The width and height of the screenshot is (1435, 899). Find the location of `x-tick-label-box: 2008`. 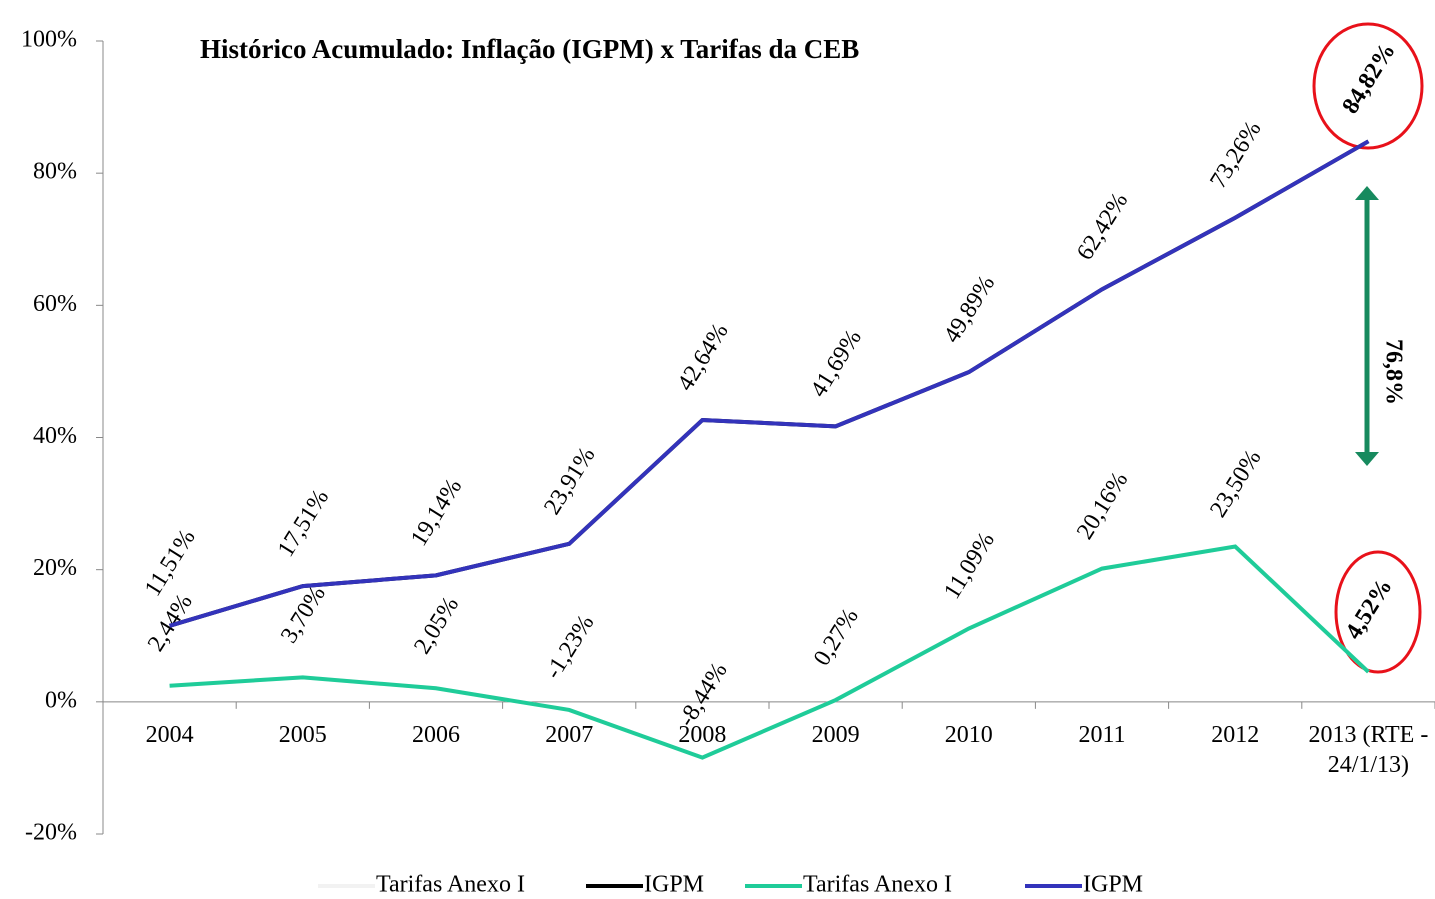

x-tick-label-box: 2008 is located at coordinates (702, 734).